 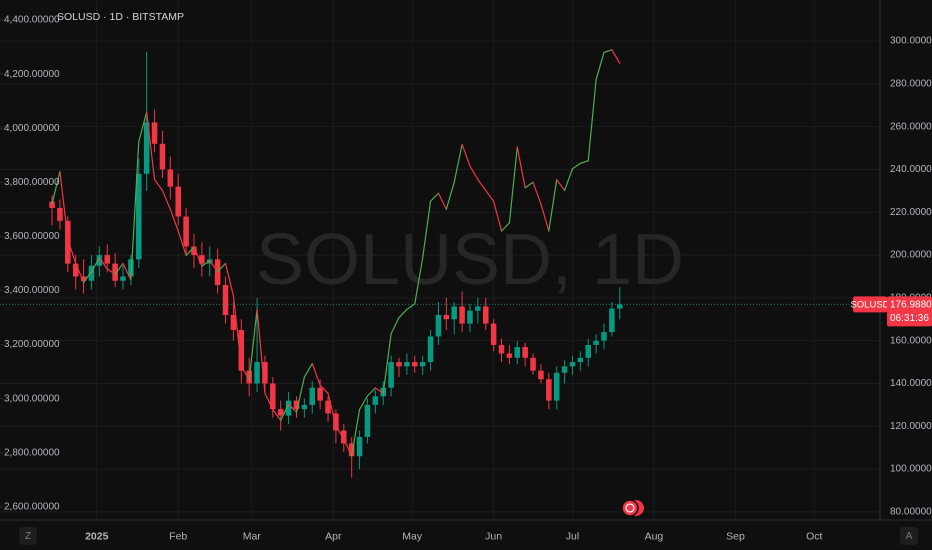 What do you see at coordinates (493, 536) in the screenshot?
I see `x-tick-label: Jun` at bounding box center [493, 536].